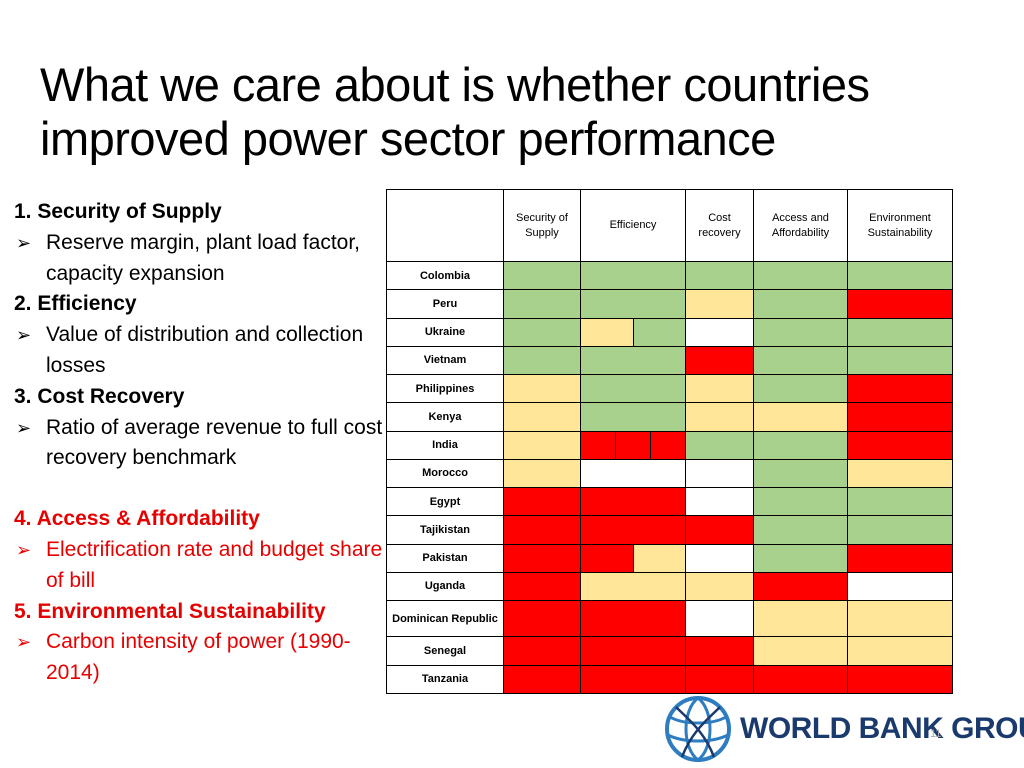 The height and width of the screenshot is (768, 1024). I want to click on table-row: Senegal, so click(669, 651).